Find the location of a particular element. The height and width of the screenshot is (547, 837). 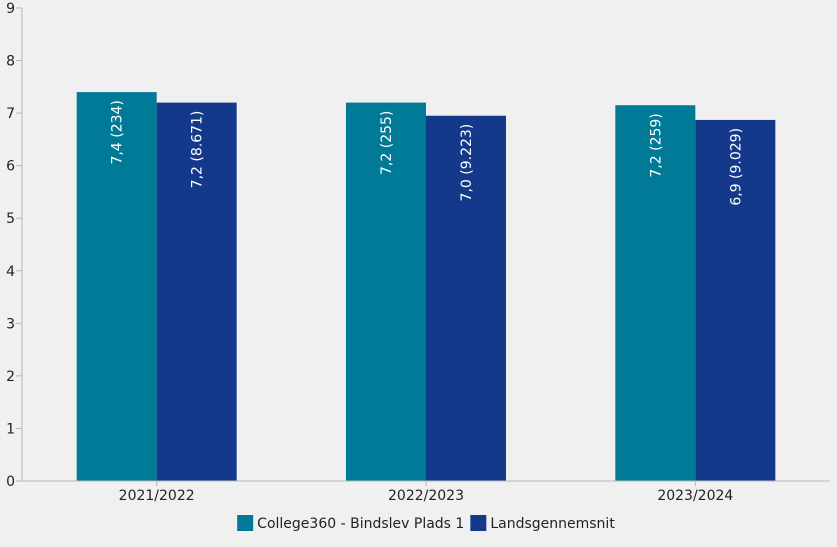

y-tick-label: 7 is located at coordinates (10, 114).